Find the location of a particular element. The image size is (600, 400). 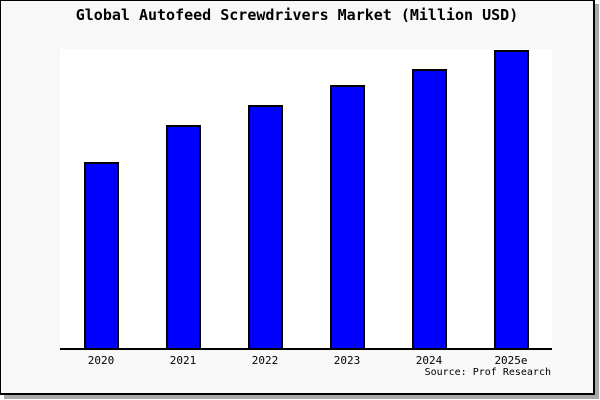

bar-slot-2021 is located at coordinates (183, 198).